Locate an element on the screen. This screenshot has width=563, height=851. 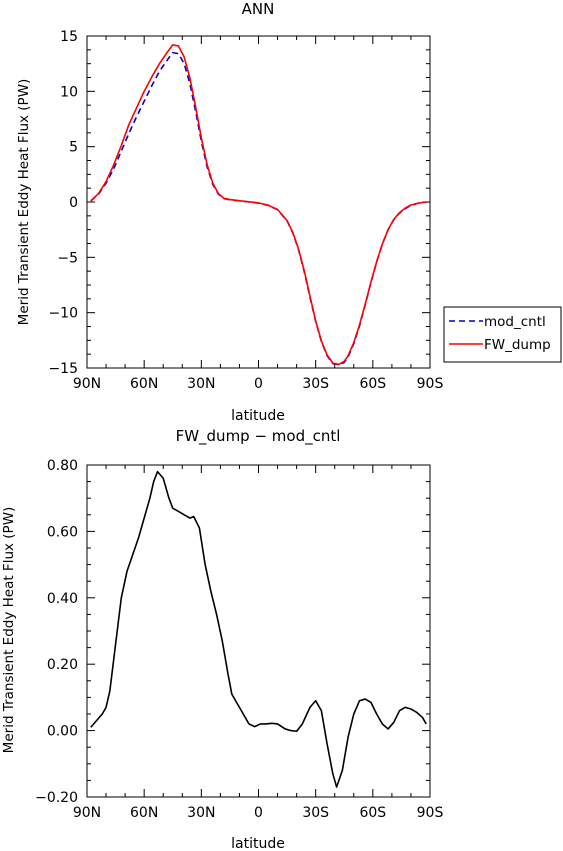
y-tick-label: 5 is located at coordinates (73, 148).